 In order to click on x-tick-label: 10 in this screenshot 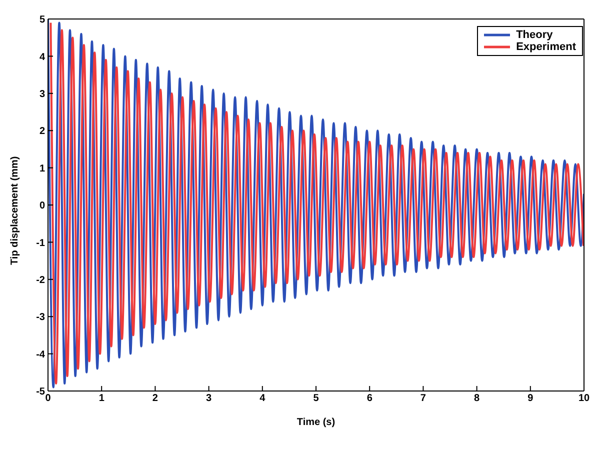, I will do `click(584, 398)`.